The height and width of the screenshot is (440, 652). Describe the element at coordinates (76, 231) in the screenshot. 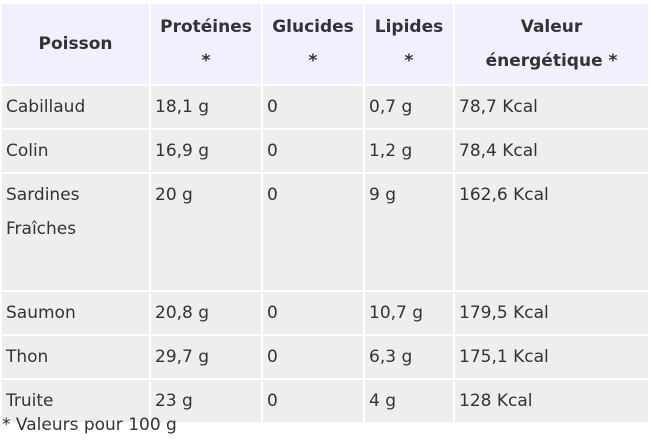

I see `cell-poisson: Sardines Fraîches` at that location.